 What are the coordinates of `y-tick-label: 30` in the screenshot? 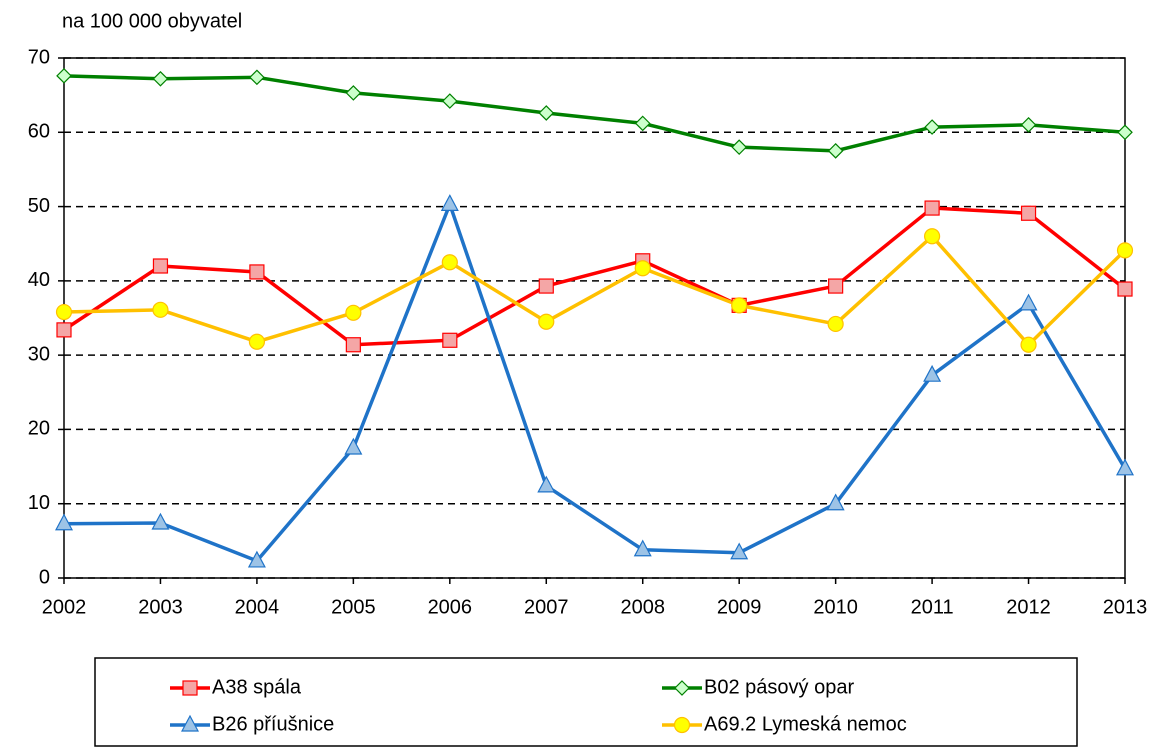 It's located at (39, 354).